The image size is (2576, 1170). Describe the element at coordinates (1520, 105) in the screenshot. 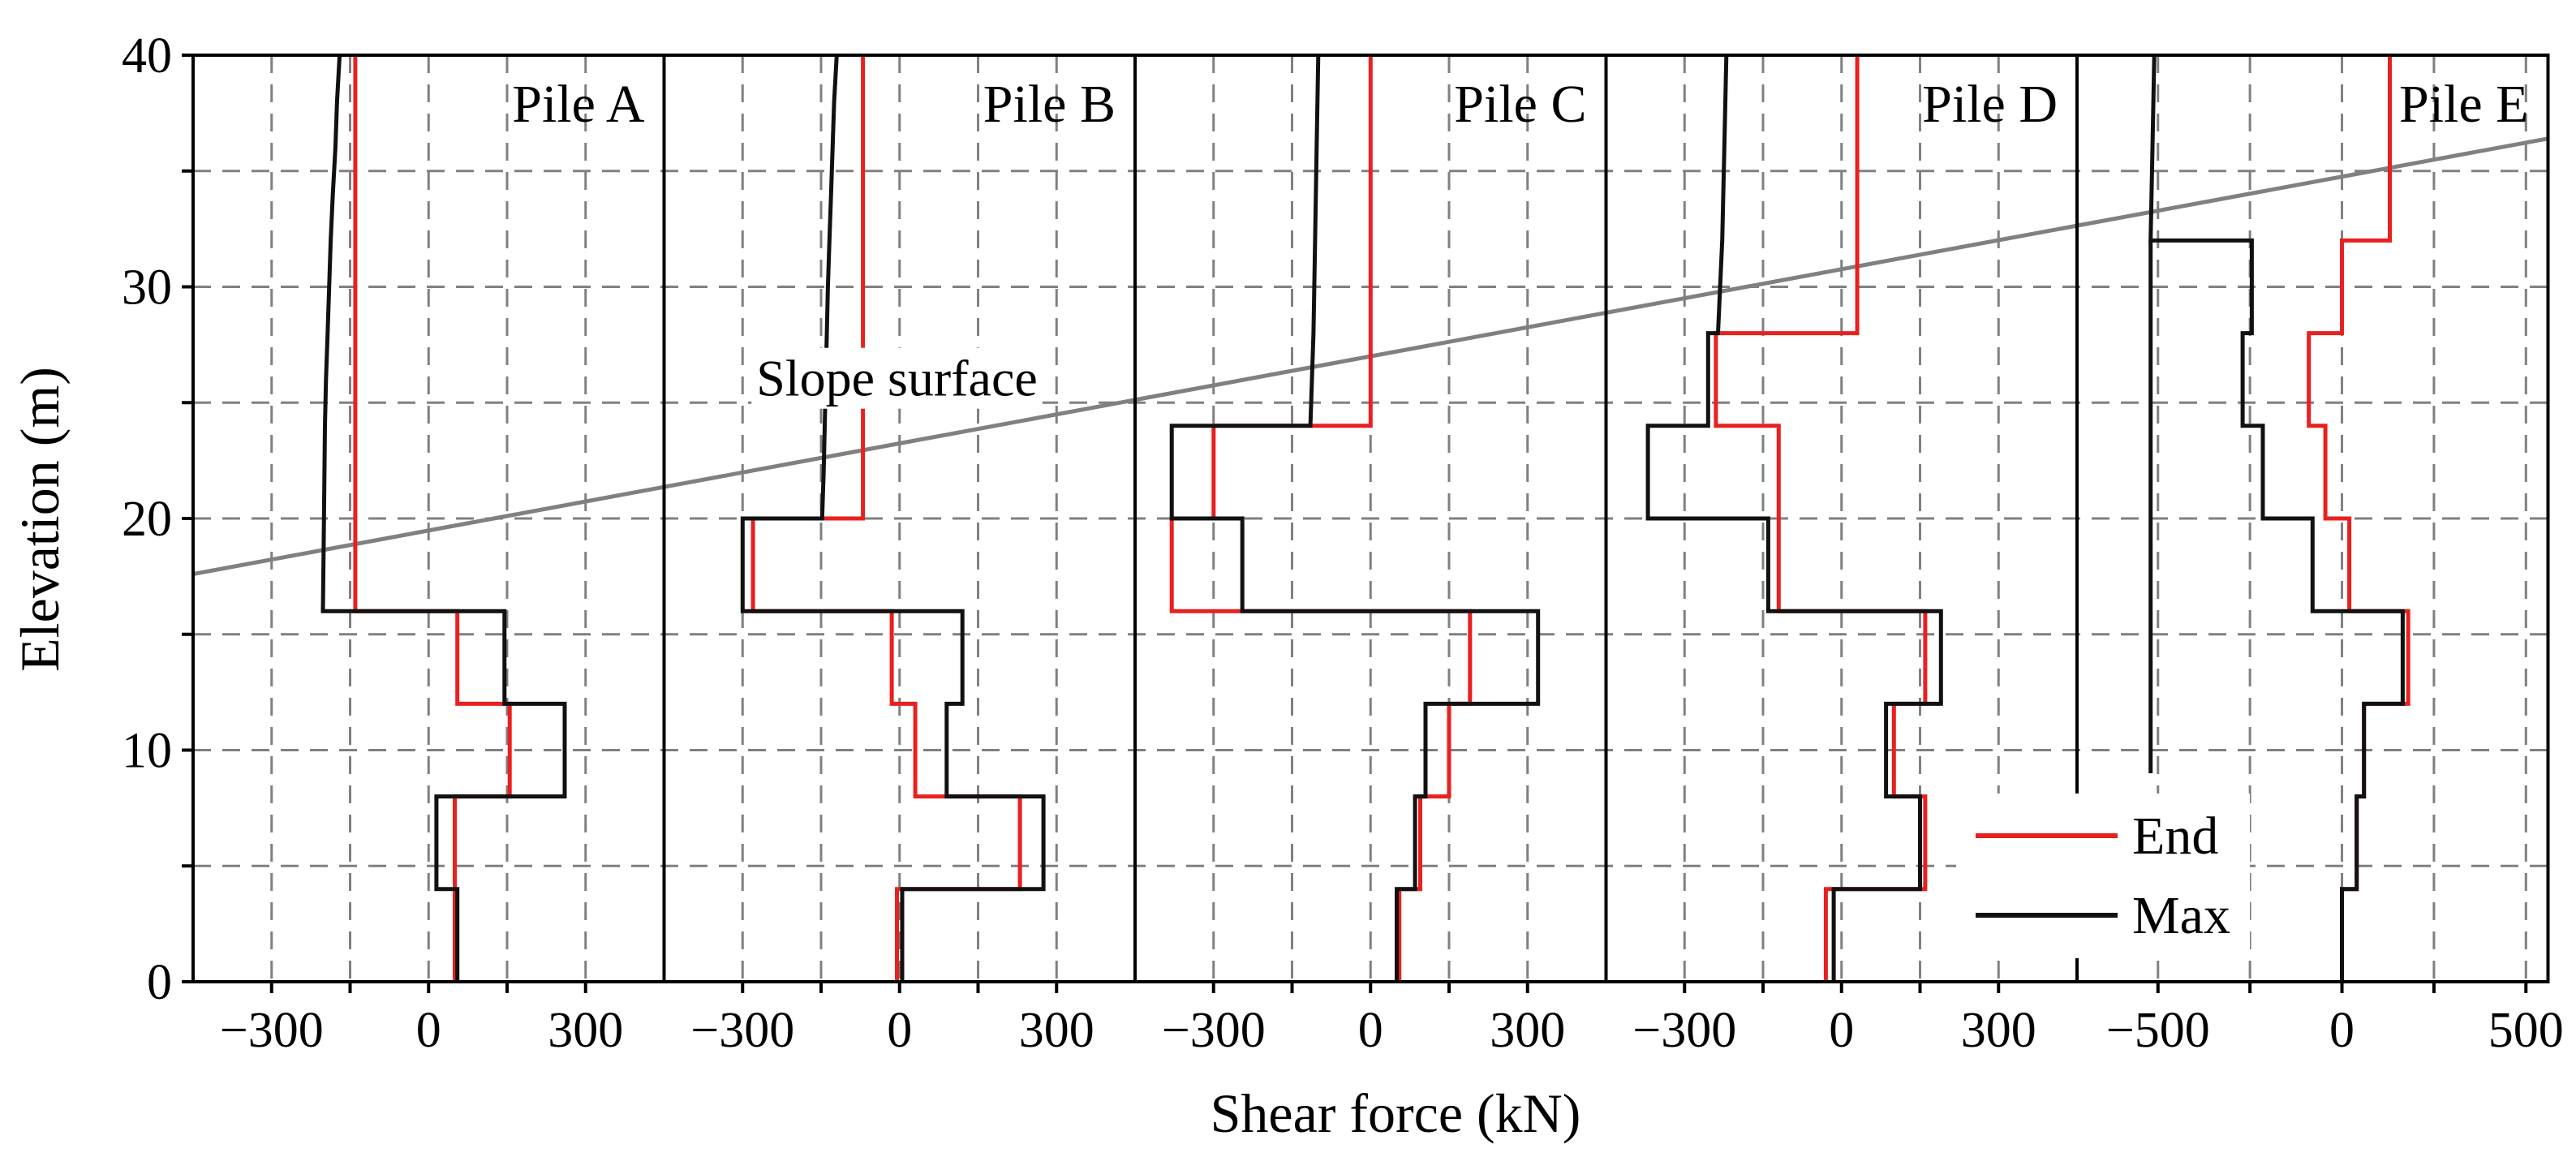

I see `panel-title: Pile C` at that location.